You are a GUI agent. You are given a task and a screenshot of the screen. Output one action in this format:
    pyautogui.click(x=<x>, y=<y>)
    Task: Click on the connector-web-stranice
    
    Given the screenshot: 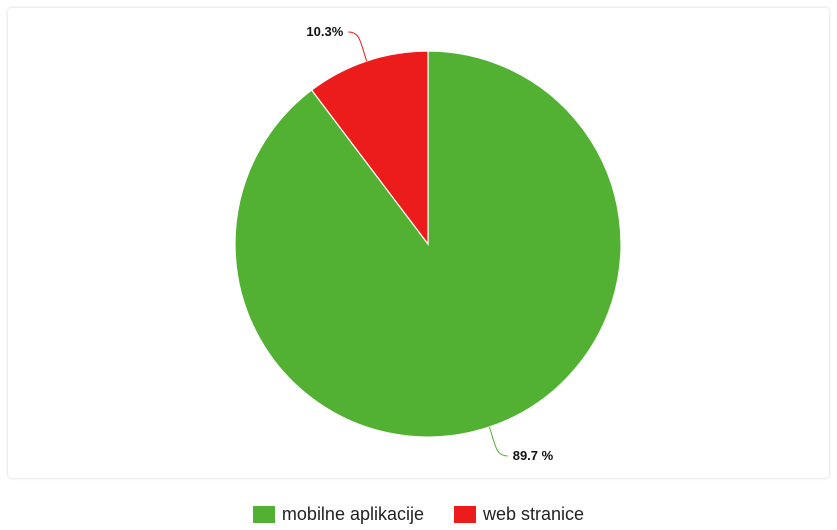 What is the action you would take?
    pyautogui.click(x=358, y=46)
    